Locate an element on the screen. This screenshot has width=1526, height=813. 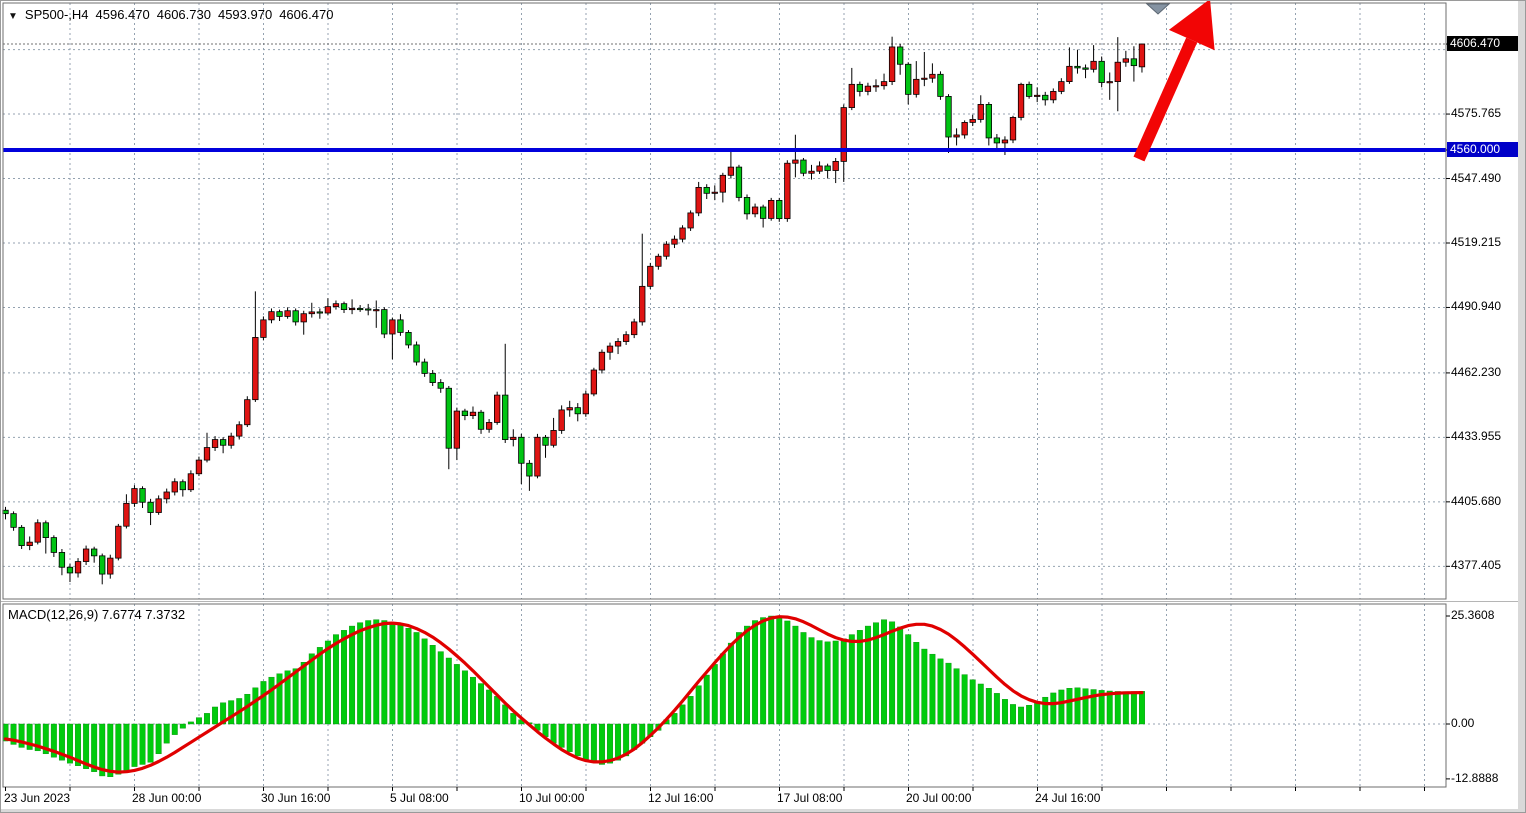
price-axis-label: 4519.215 is located at coordinates (1476, 242).